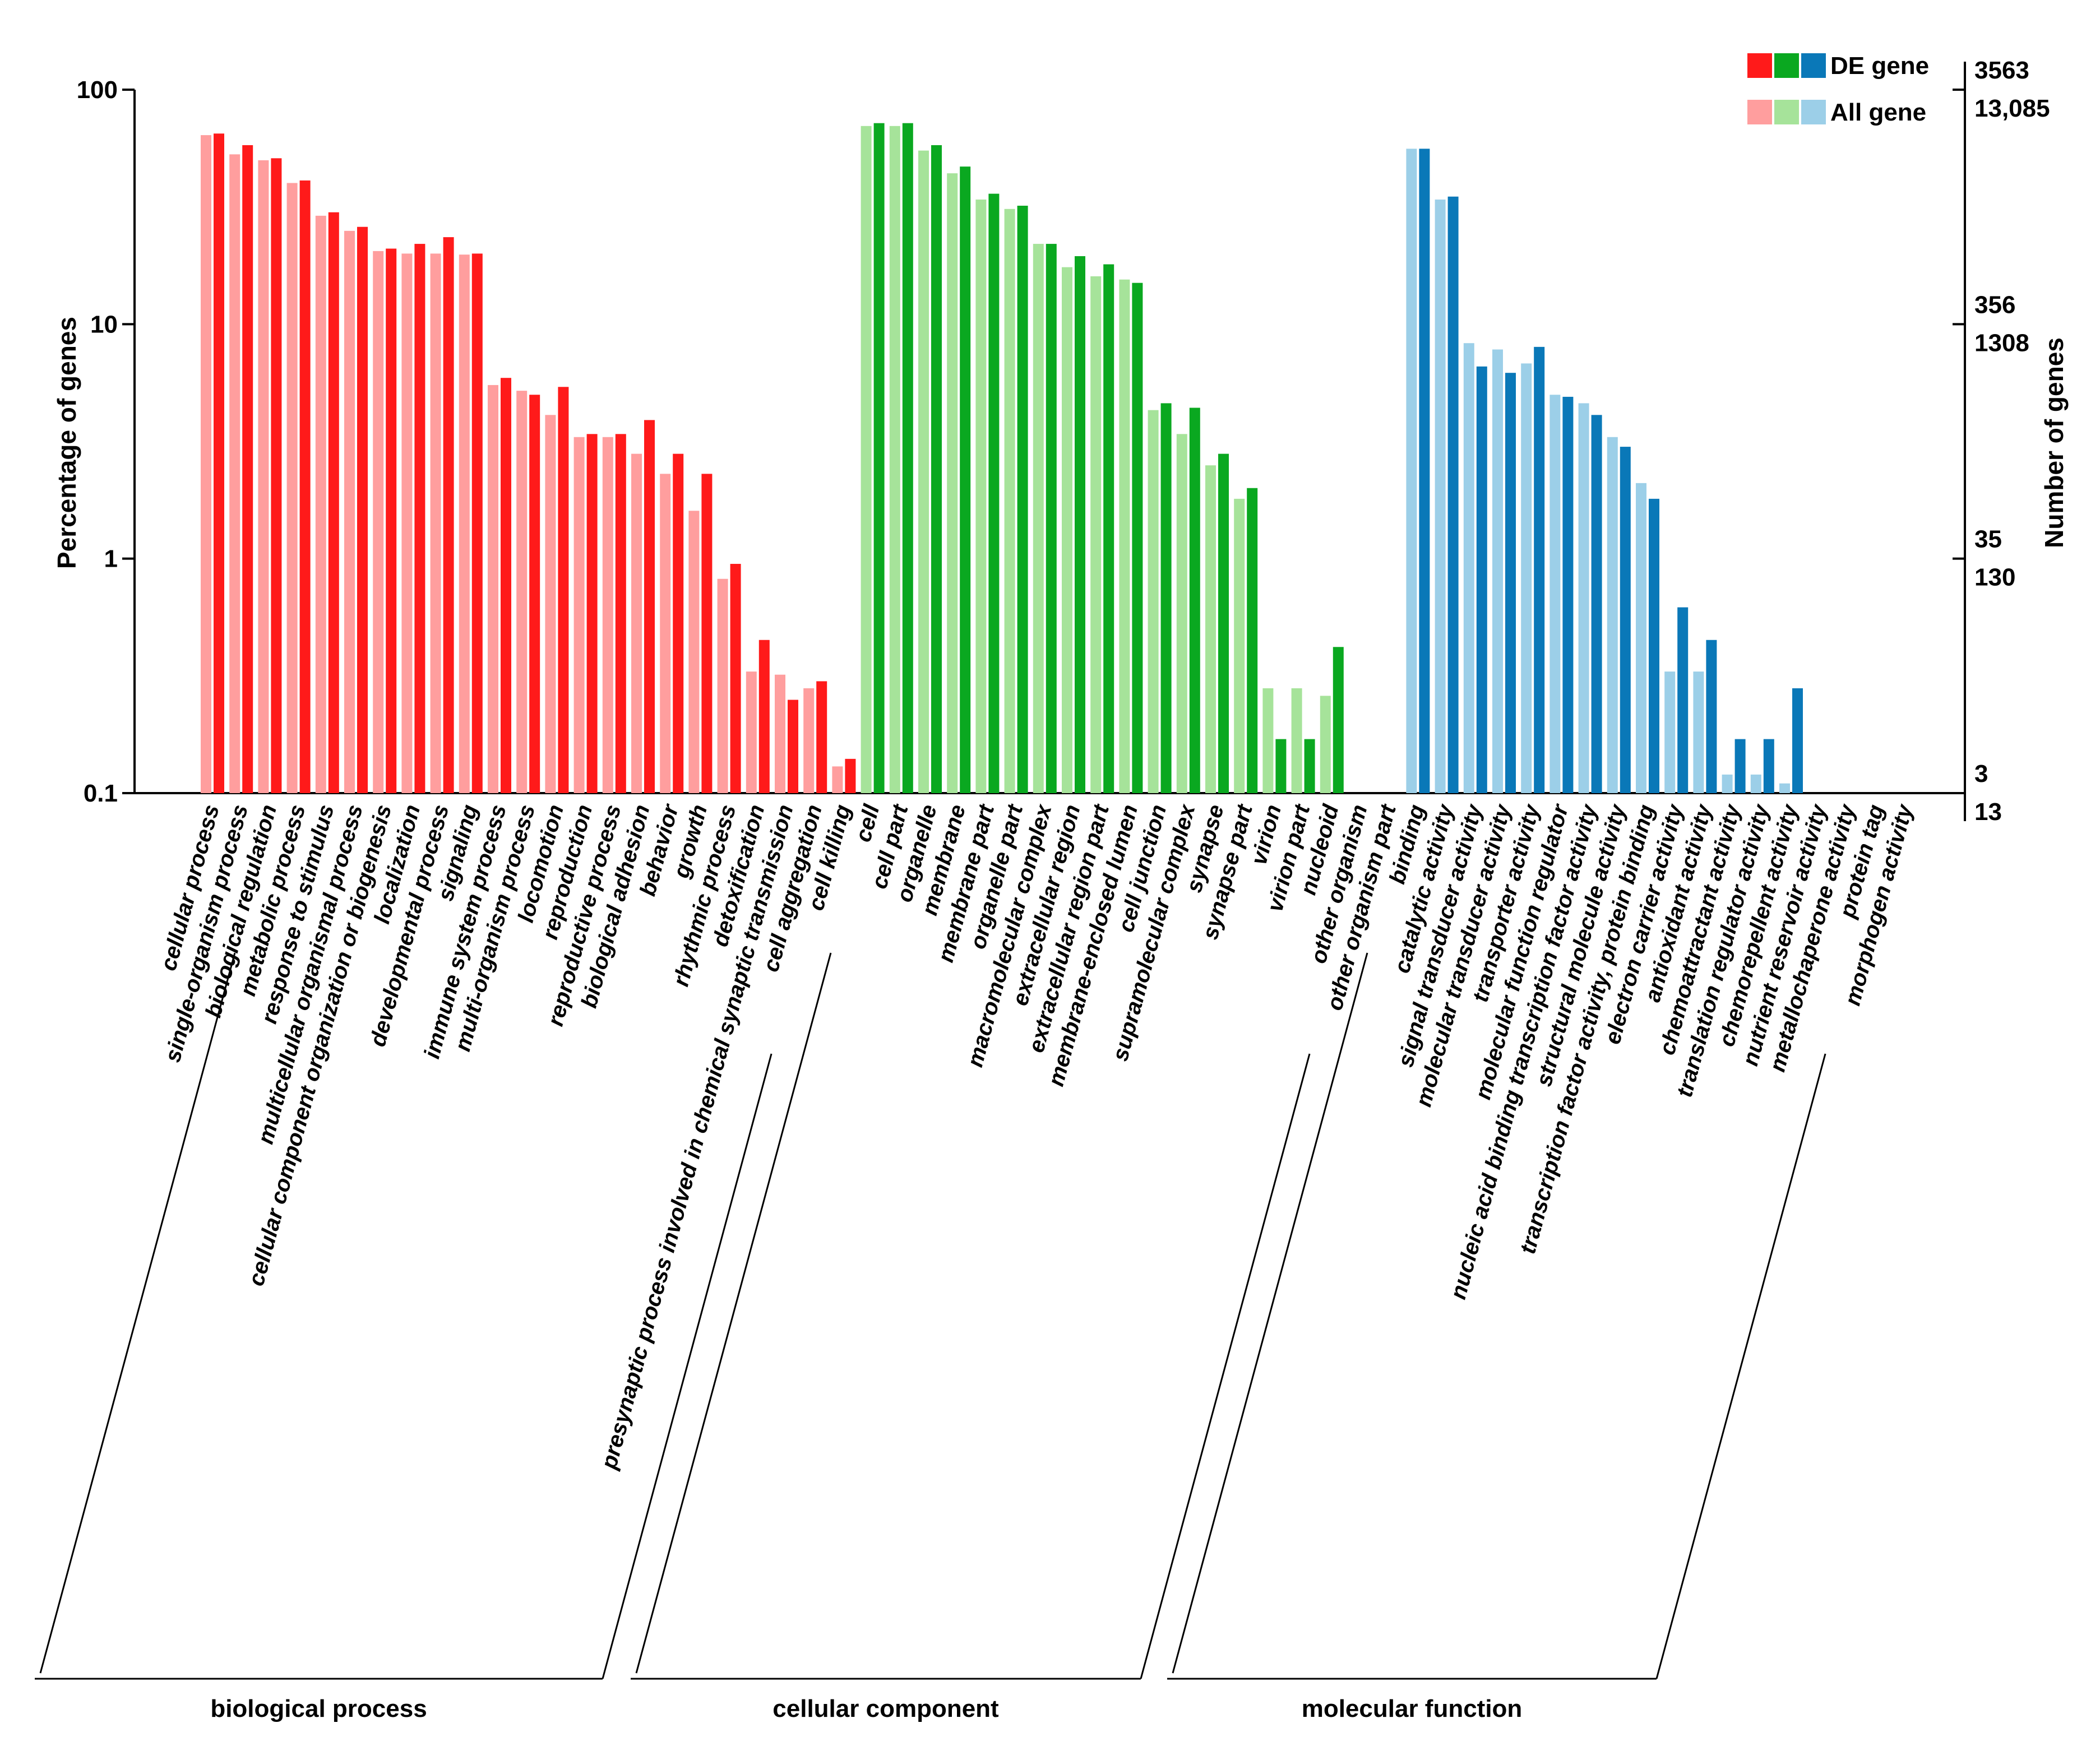  I want to click on bar-de-response-to-stimulus, so click(333, 503).